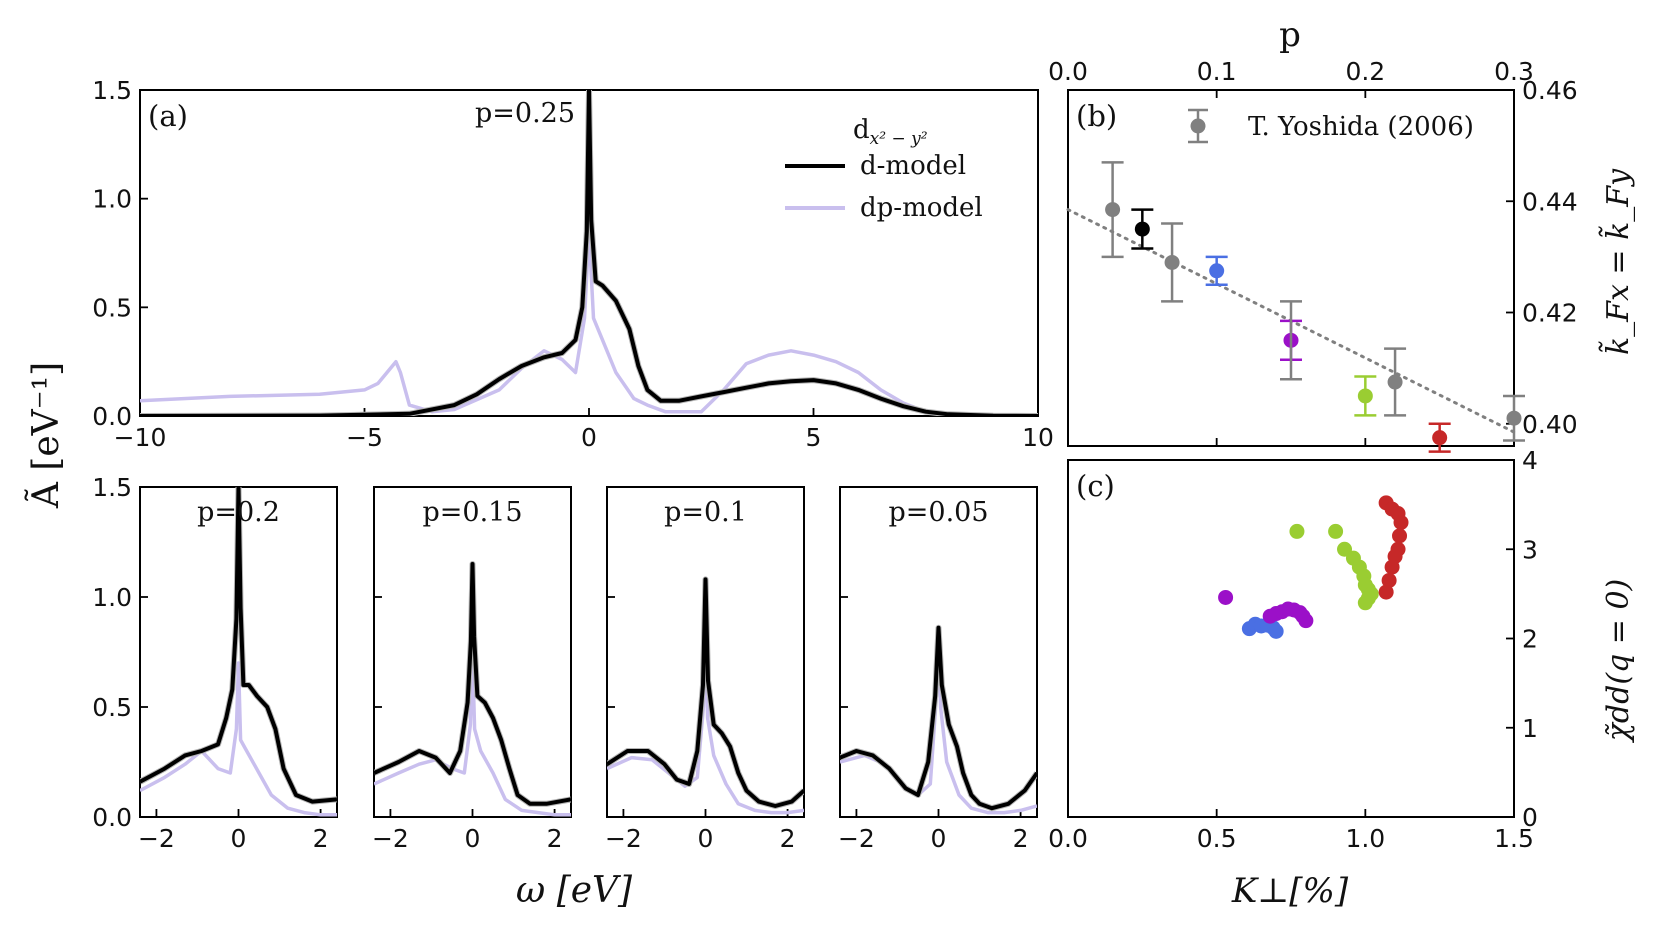 The height and width of the screenshot is (930, 1661). Describe the element at coordinates (1365, 838) in the screenshot. I see `x-tick-label: 1.0` at that location.